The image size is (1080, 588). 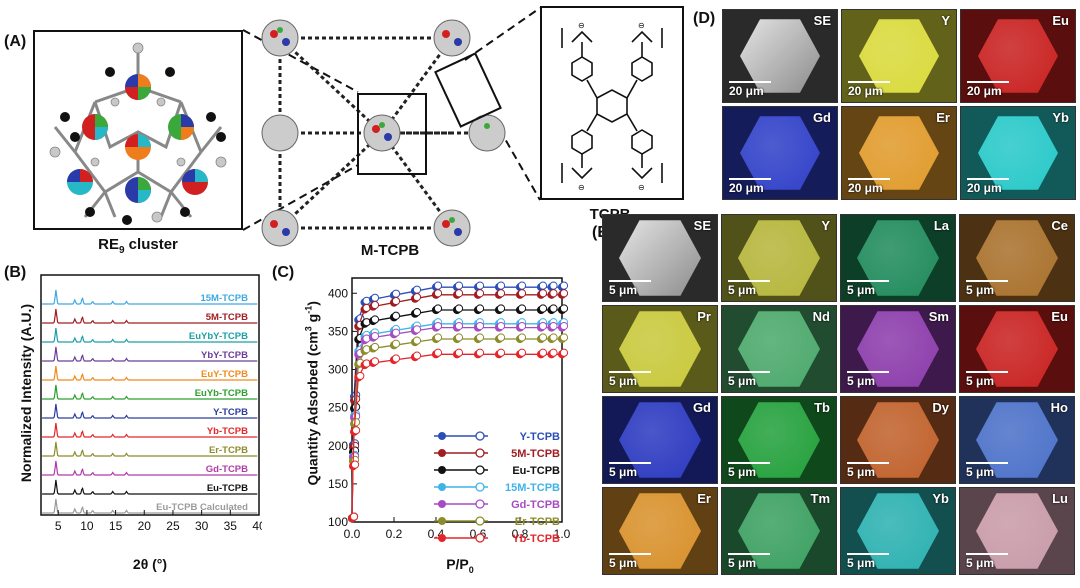 What do you see at coordinates (231, 526) in the screenshot?
I see `pxrd-xtick-label: 35` at bounding box center [231, 526].